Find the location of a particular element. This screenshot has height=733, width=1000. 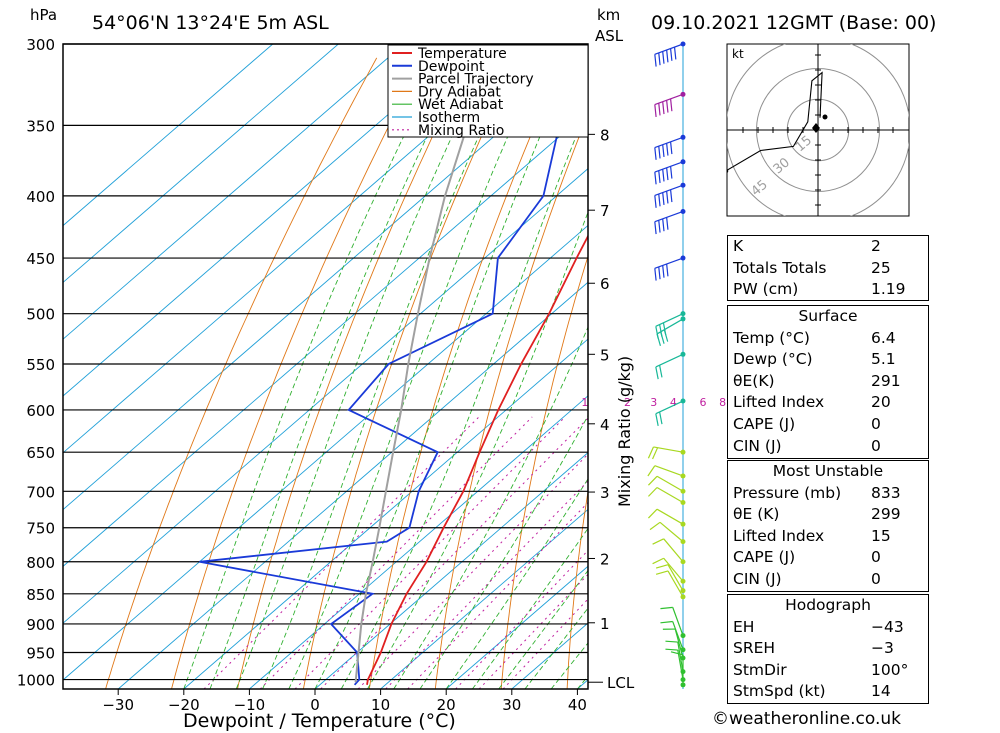

info-value: 6.4 is located at coordinates (883, 337).